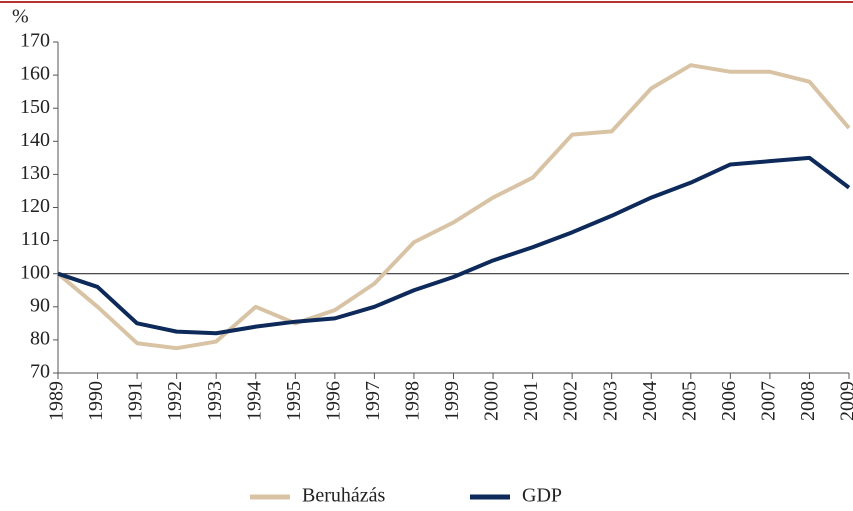 Image resolution: width=853 pixels, height=511 pixels. What do you see at coordinates (531, 401) in the screenshot?
I see `x-tick-label: 2001` at bounding box center [531, 401].